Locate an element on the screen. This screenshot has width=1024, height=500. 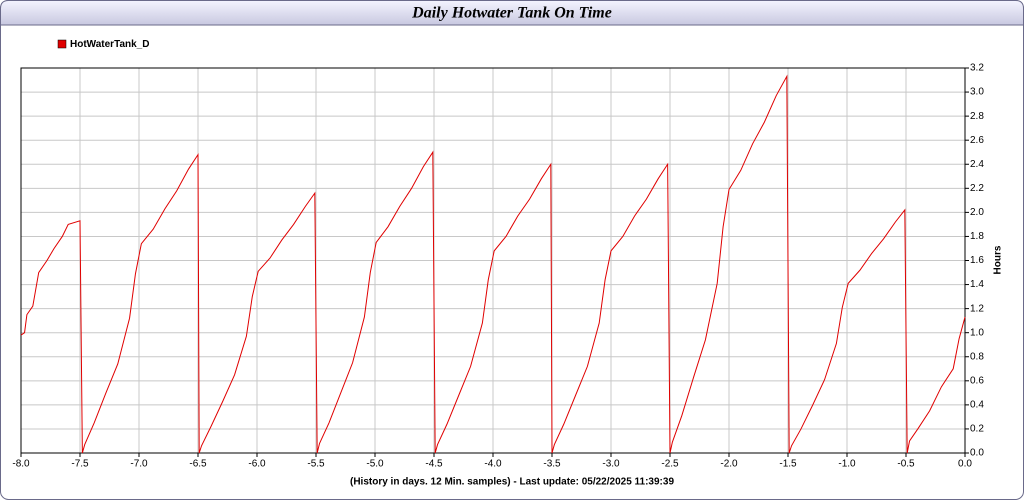
x-tick-label: -8.0 is located at coordinates (21, 464).